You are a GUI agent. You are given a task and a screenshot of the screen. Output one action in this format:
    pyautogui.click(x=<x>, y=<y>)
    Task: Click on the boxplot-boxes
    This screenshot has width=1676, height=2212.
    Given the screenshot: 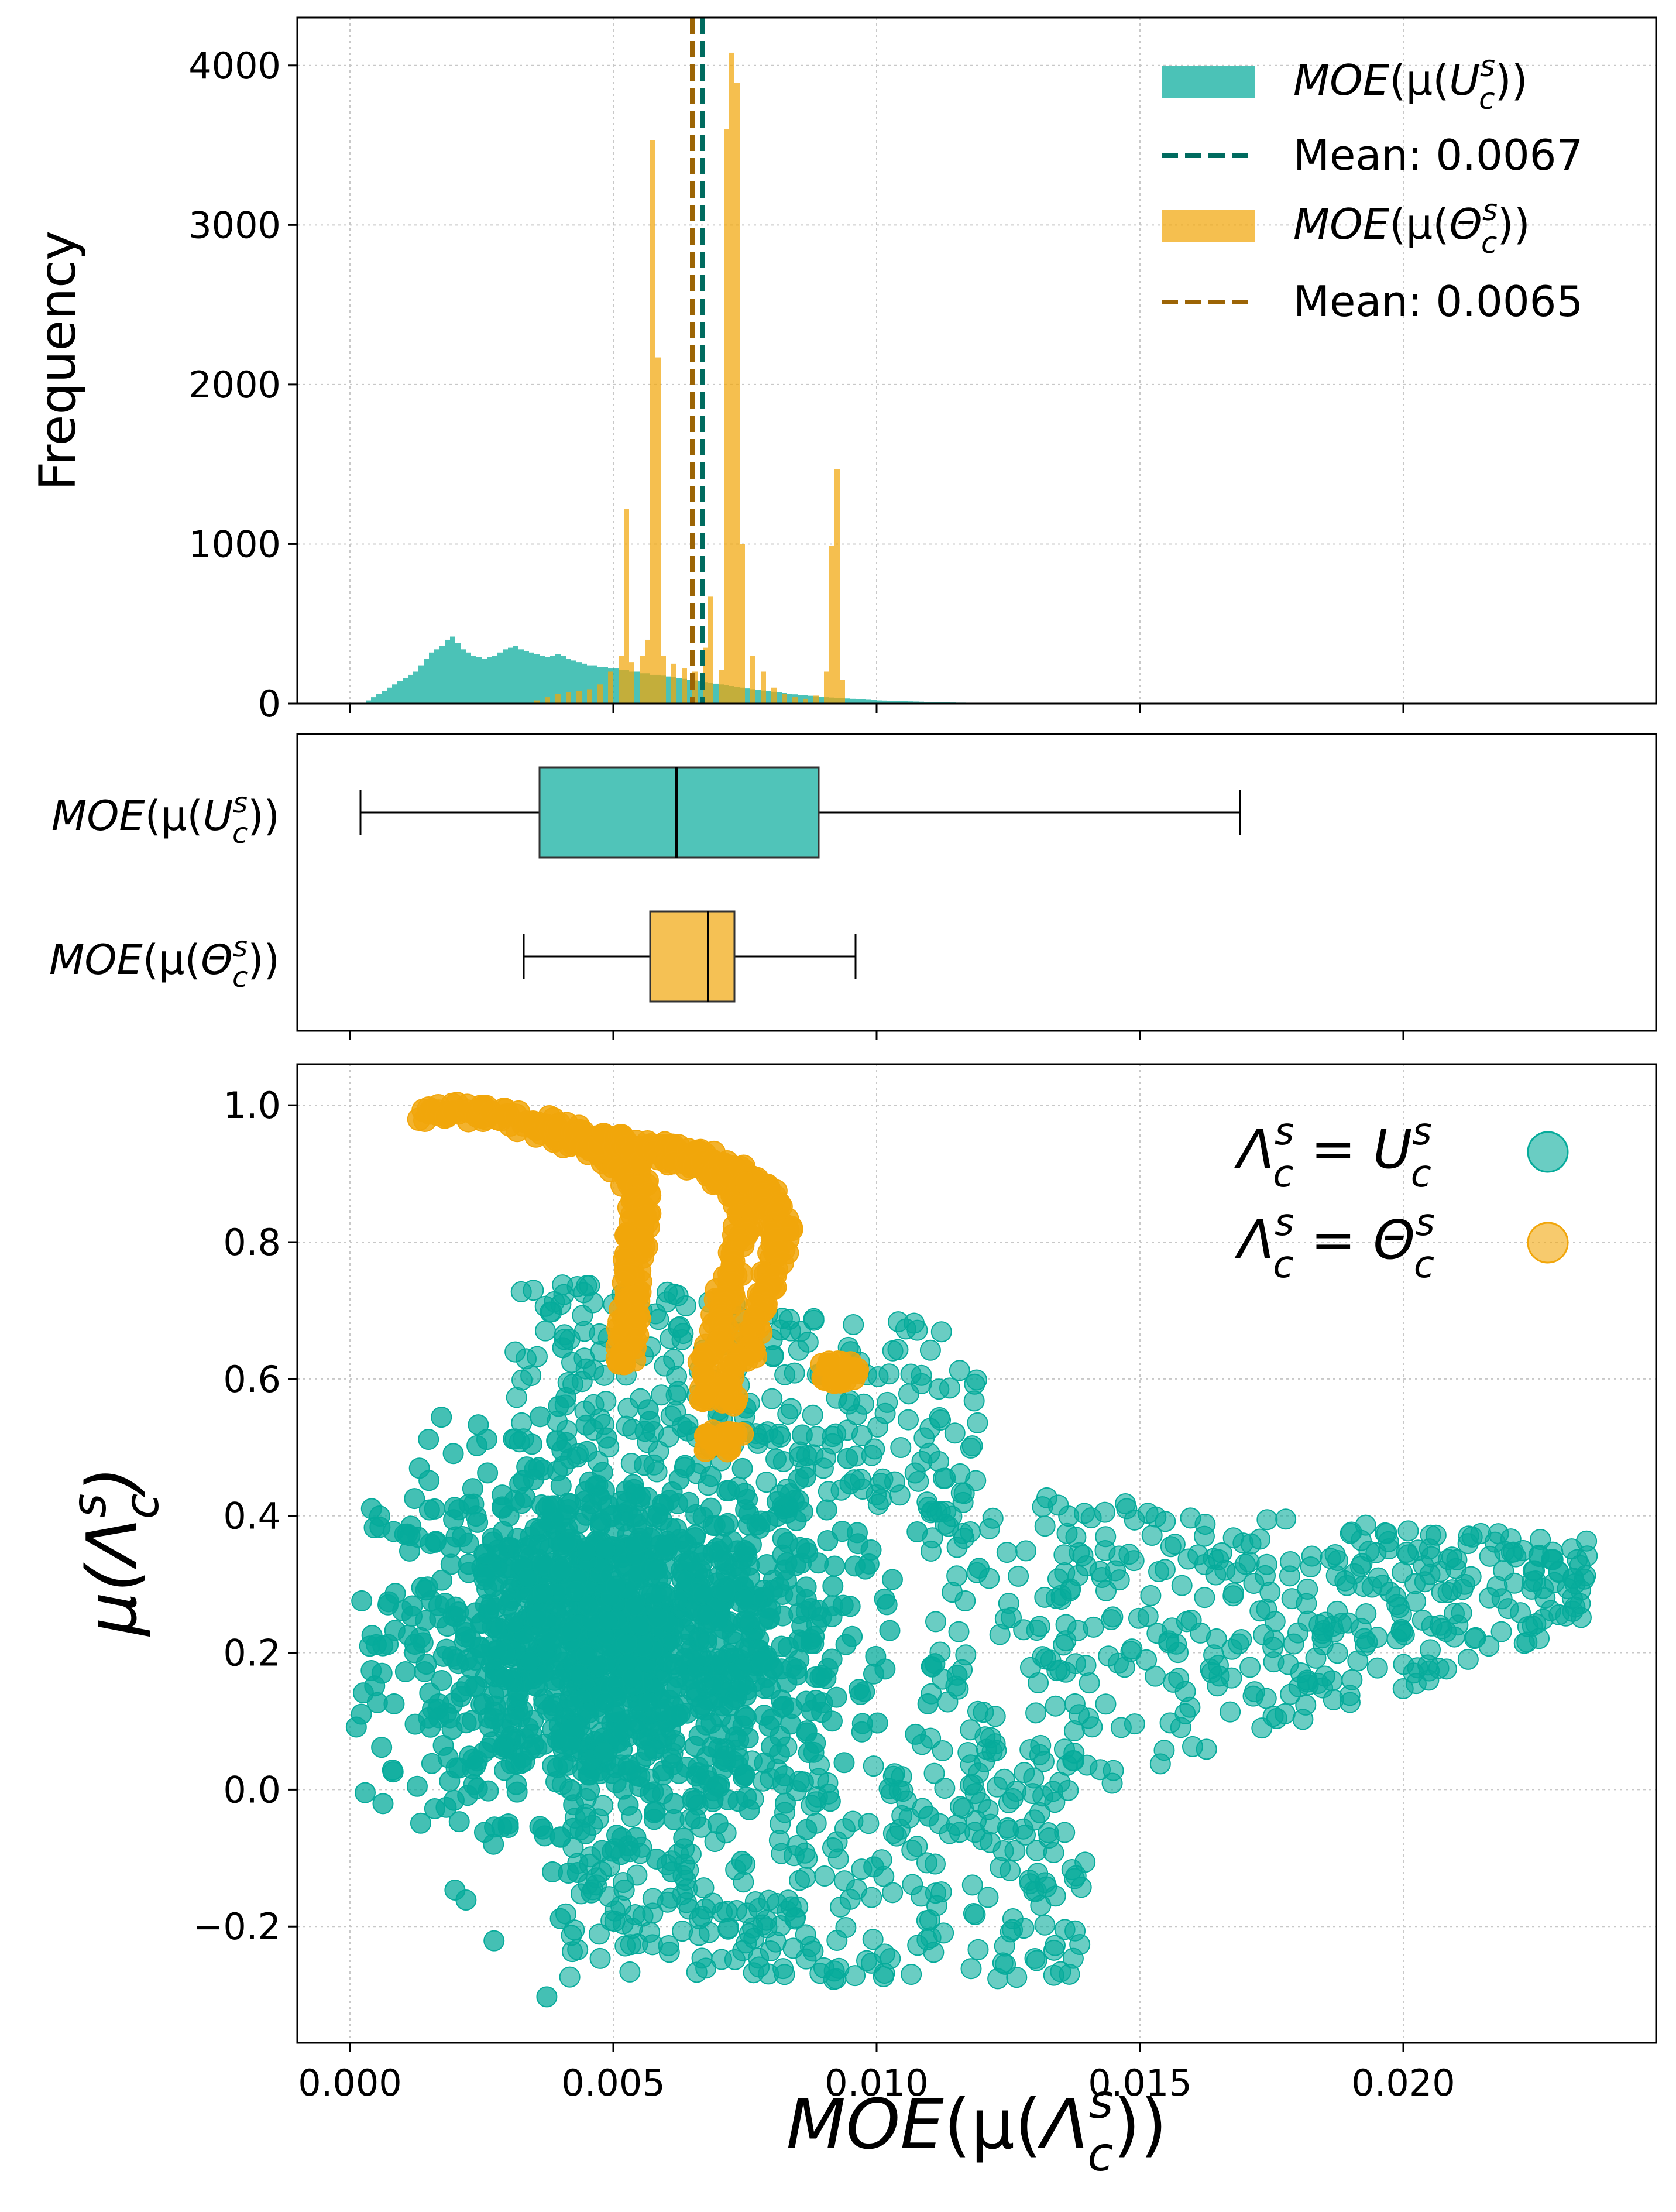 What is the action you would take?
    pyautogui.click(x=800, y=884)
    